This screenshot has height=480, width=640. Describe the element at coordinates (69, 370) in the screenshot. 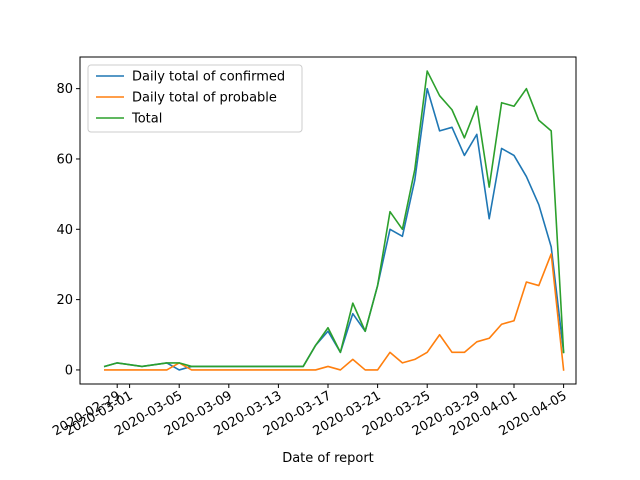

I see `y-tick-label: 0` at that location.